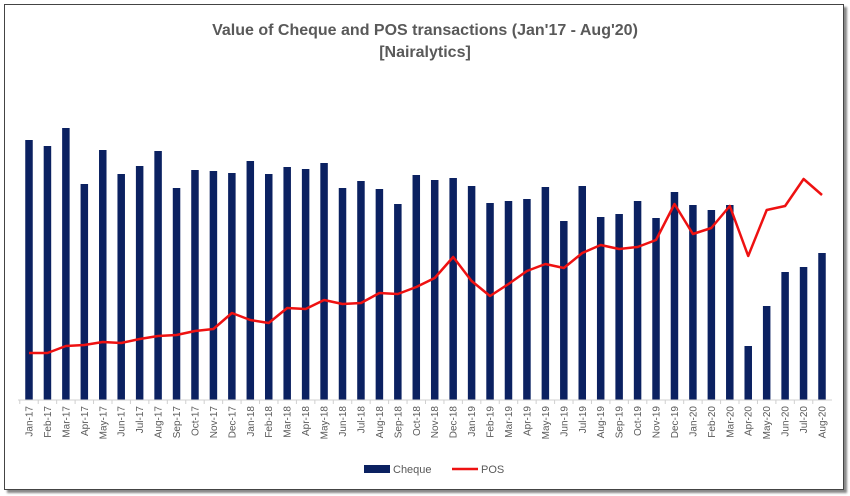  I want to click on x-tick-label: Mar-17, so click(66, 422).